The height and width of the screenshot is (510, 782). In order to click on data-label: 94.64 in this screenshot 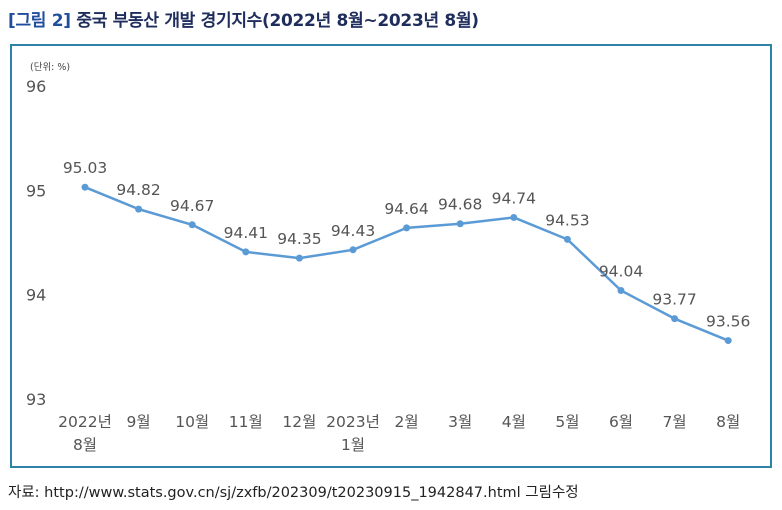, I will do `click(406, 209)`.